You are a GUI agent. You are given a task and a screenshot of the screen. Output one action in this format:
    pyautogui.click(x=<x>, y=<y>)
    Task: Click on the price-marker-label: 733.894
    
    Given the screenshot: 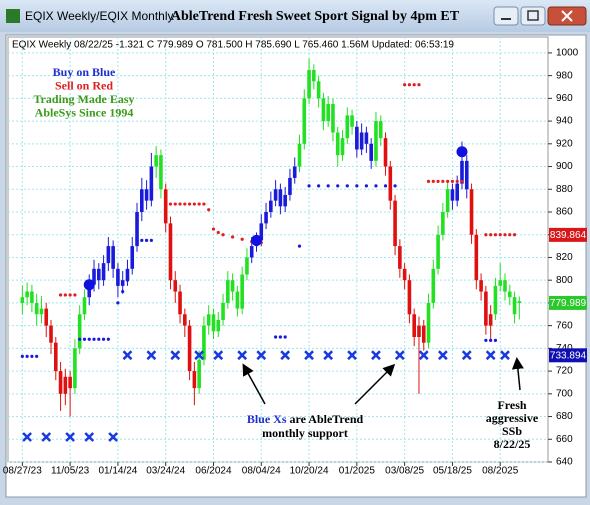 What is the action you would take?
    pyautogui.click(x=568, y=355)
    